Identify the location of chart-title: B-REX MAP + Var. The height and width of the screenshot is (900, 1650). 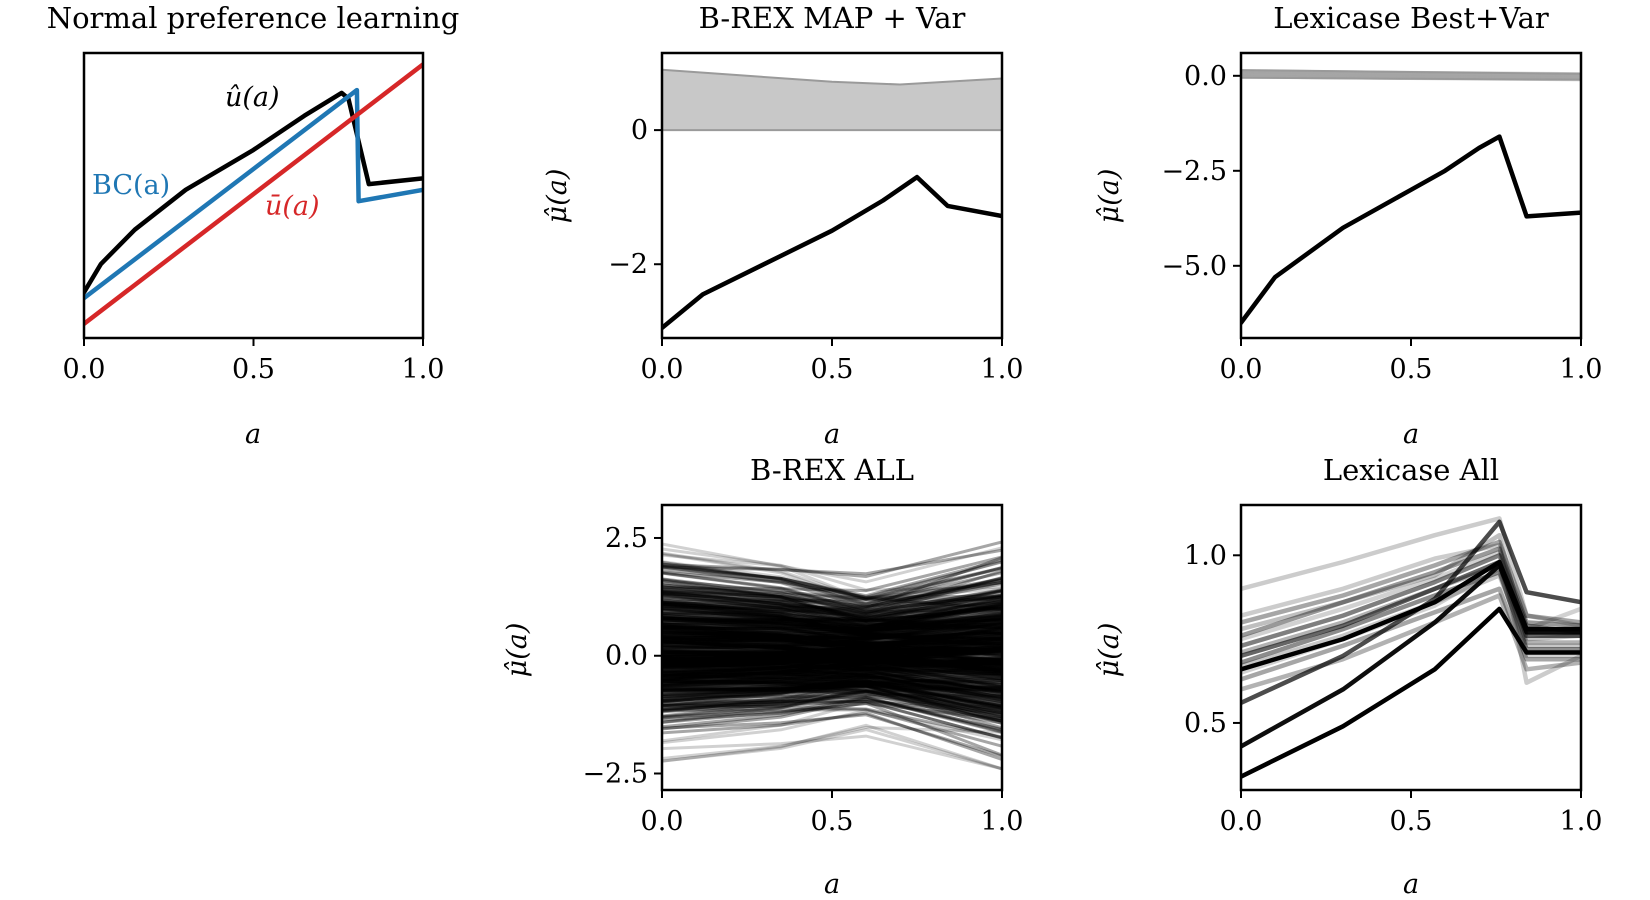
(832, 18).